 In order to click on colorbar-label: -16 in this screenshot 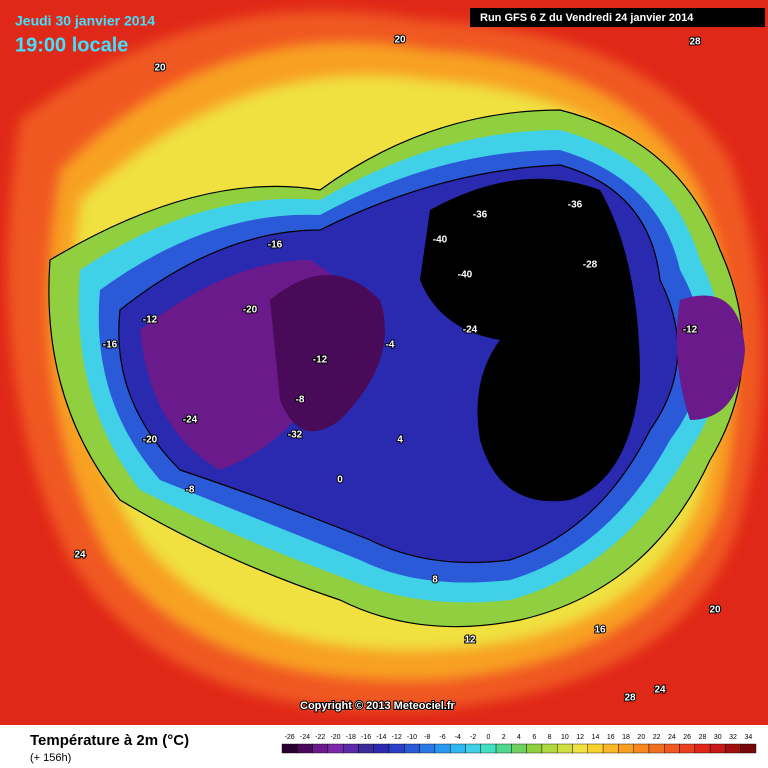, I will do `click(366, 737)`.